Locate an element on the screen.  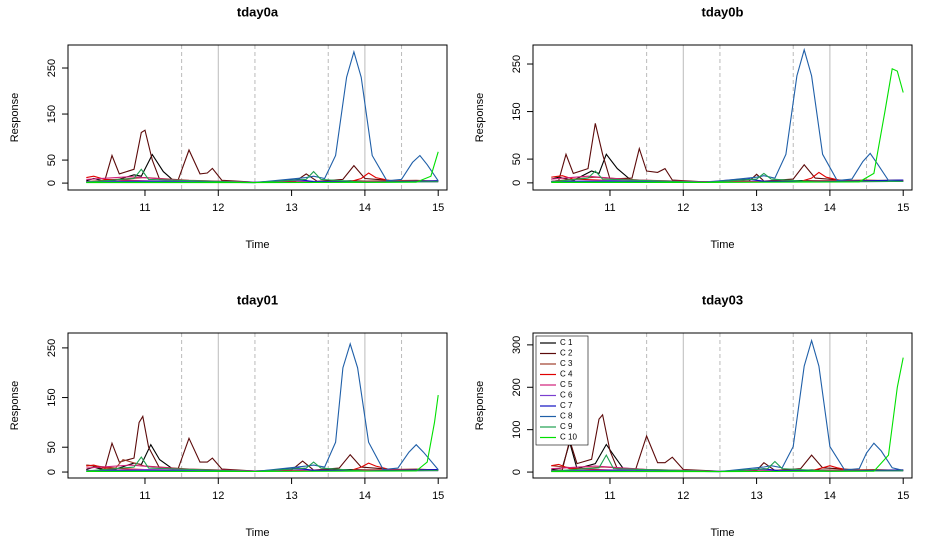
panel-title: tday0a is located at coordinates (258, 11).